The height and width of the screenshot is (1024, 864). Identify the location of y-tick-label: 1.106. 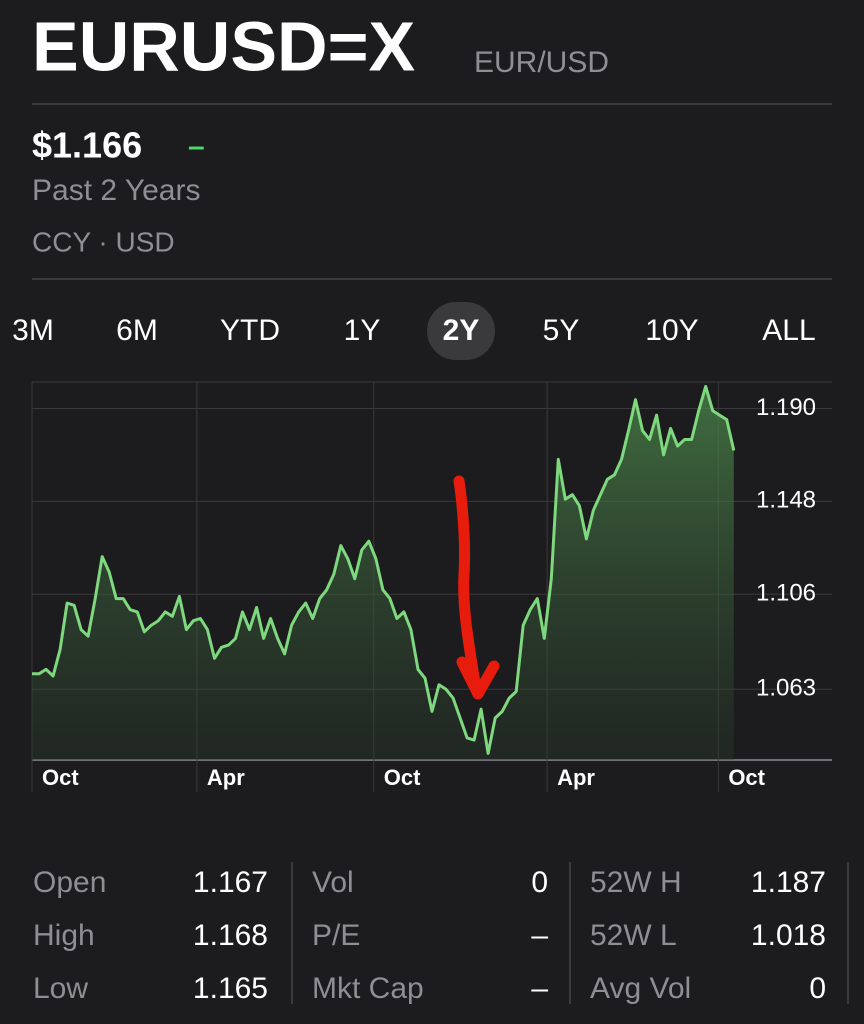
(786, 593).